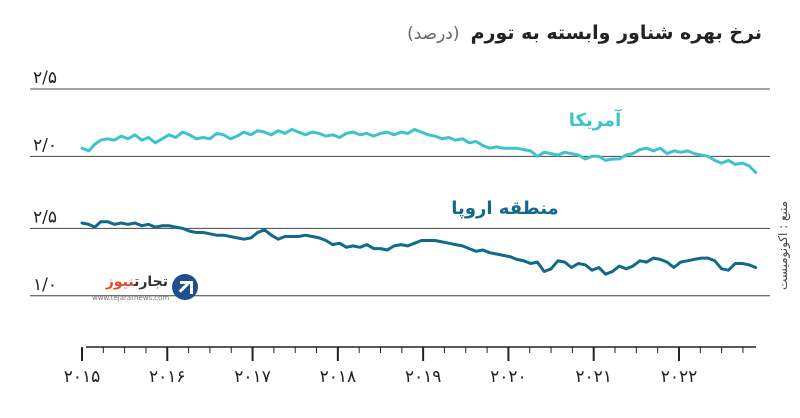 This screenshot has height=418, width=800. Describe the element at coordinates (423, 377) in the screenshot. I see `x-tick-label: ۲۰۱۹` at that location.